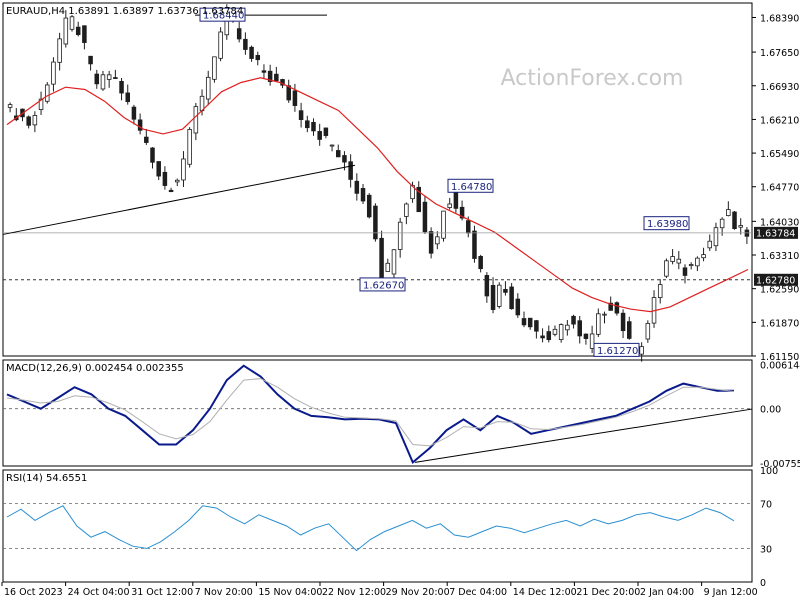  I want to click on price-tick-label: 1.66930, so click(779, 87).